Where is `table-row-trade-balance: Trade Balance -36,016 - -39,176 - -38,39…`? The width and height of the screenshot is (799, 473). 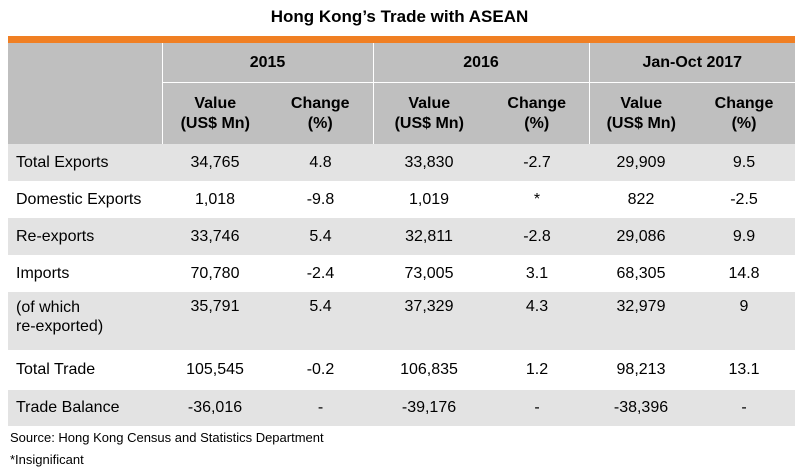
table-row-trade-balance: Trade Balance -36,016 - -39,176 - -38,39… is located at coordinates (402, 408).